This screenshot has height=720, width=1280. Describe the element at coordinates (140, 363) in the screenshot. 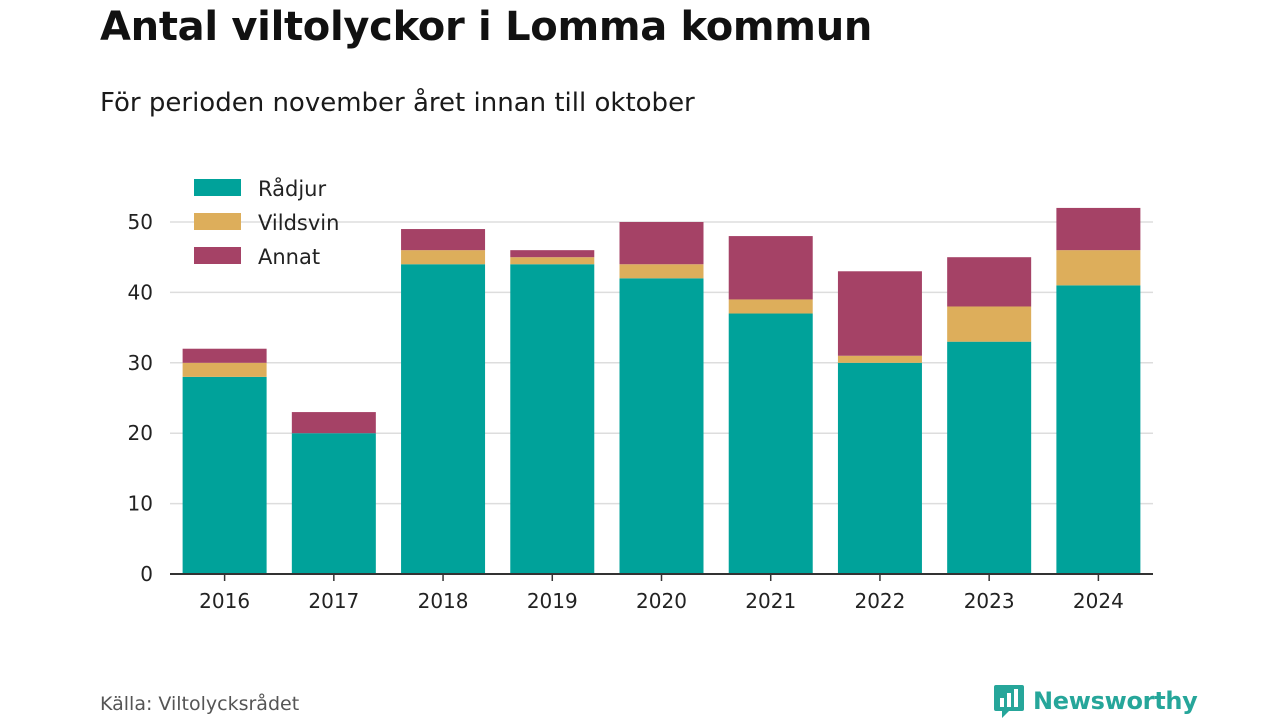

I see `y-tick-label: 30` at that location.